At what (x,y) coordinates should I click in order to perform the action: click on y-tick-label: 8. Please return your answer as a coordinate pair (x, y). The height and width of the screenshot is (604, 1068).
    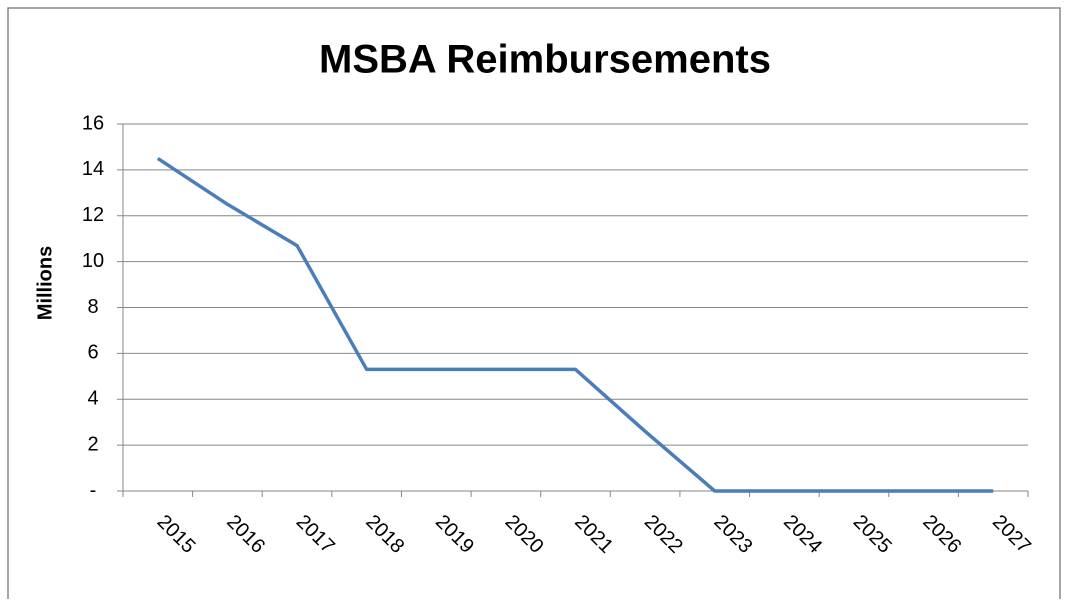
    Looking at the image, I should click on (92, 307).